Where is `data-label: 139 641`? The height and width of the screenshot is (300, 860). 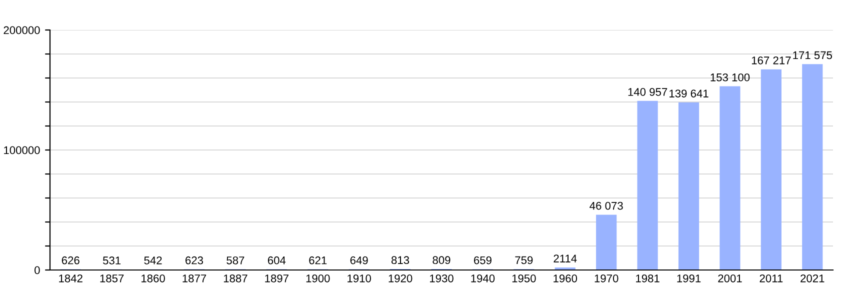 data-label: 139 641 is located at coordinates (689, 94).